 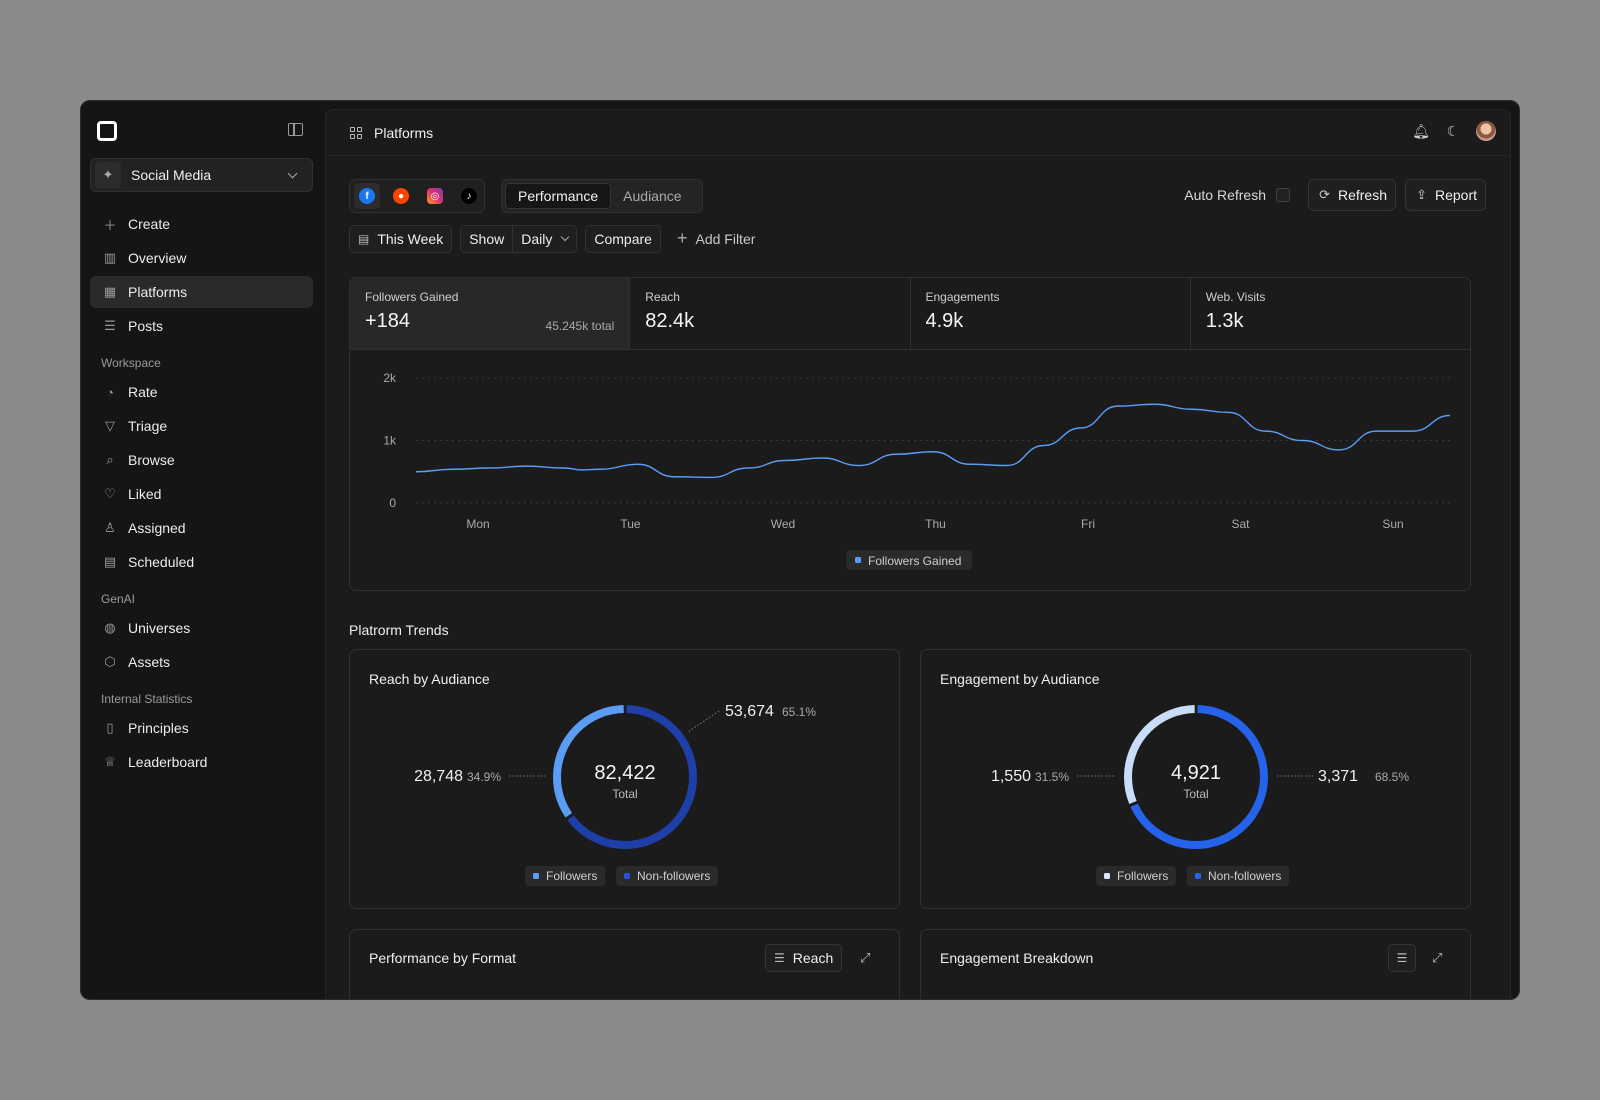 I want to click on upload-icon: ⇪, so click(x=1421, y=194).